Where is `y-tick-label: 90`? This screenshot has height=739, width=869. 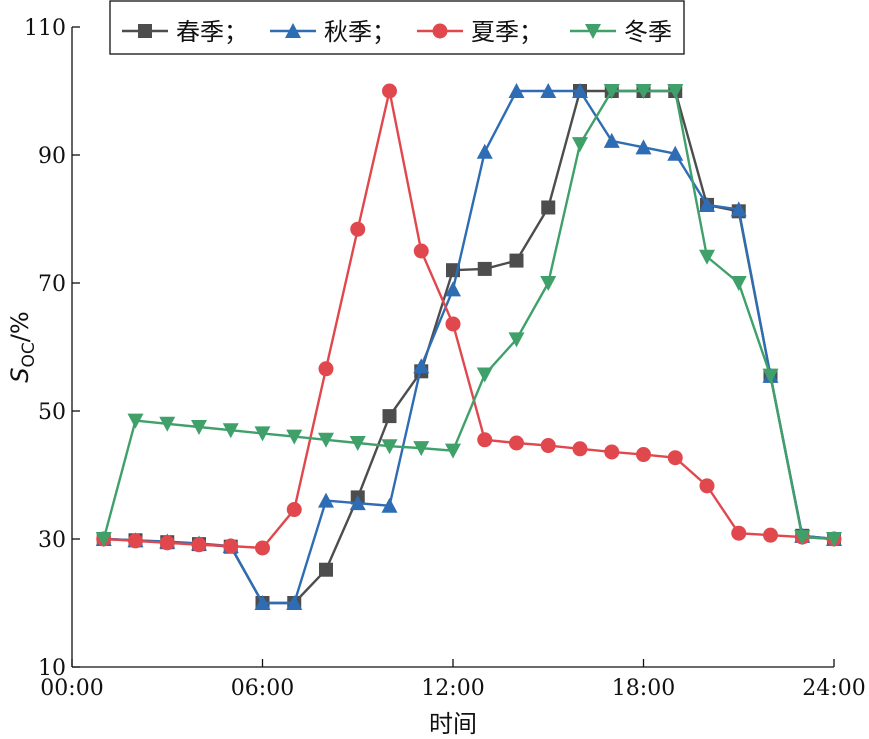
y-tick-label: 90 is located at coordinates (52, 156).